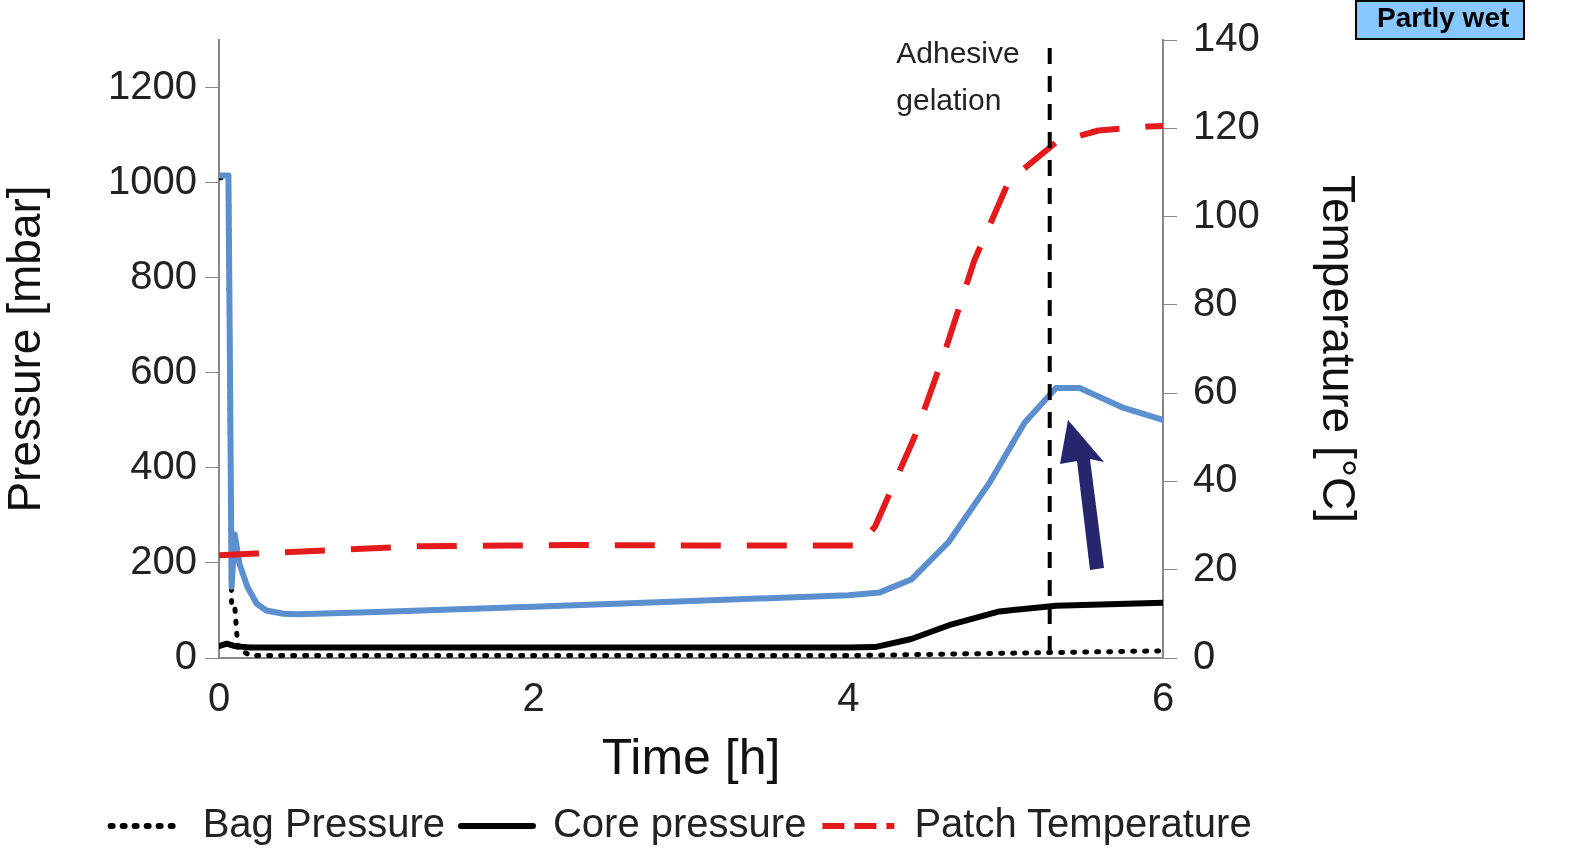 This screenshot has width=1577, height=860. What do you see at coordinates (1163, 697) in the screenshot?
I see `x-tick-label: 6` at bounding box center [1163, 697].